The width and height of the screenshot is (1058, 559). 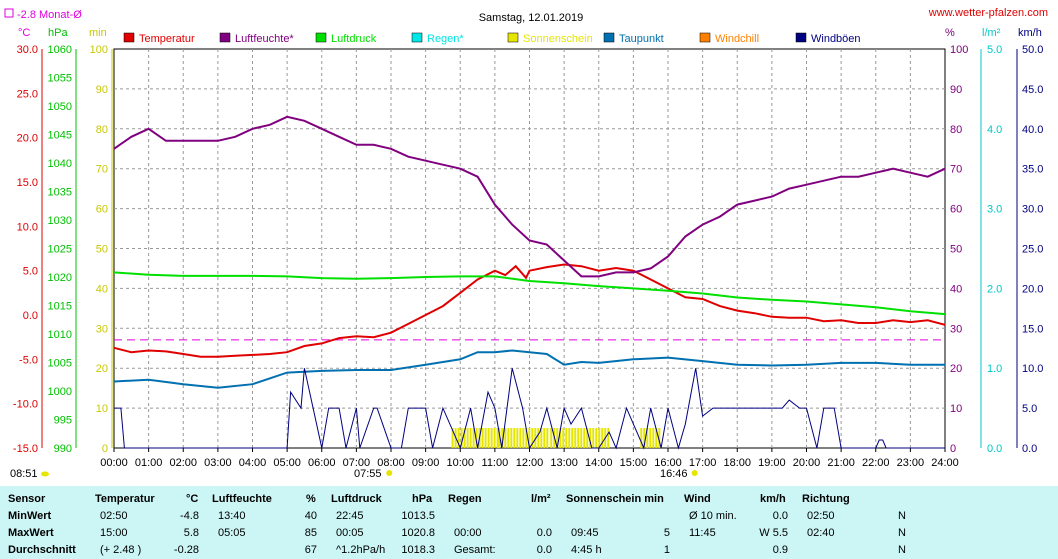 What do you see at coordinates (310, 550) in the screenshot?
I see `stats-cell-hum-val: 67` at bounding box center [310, 550].